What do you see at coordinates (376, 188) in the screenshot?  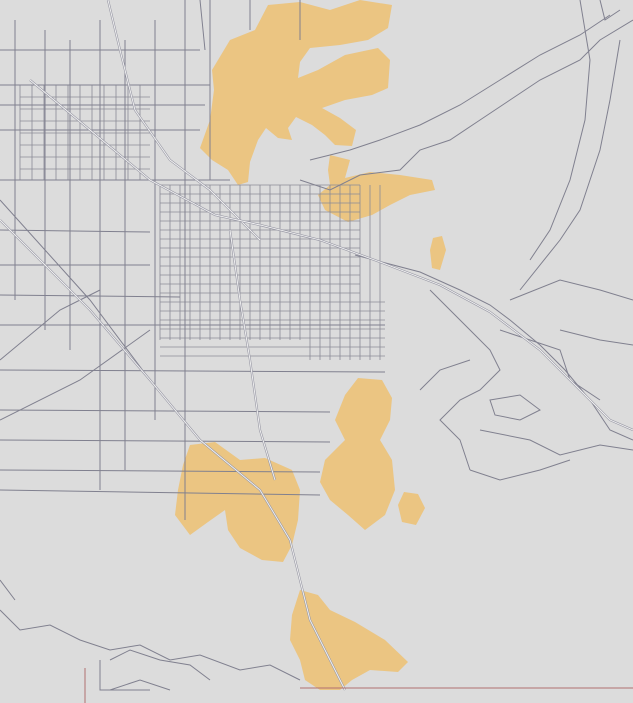 I see `zone-northeast` at bounding box center [376, 188].